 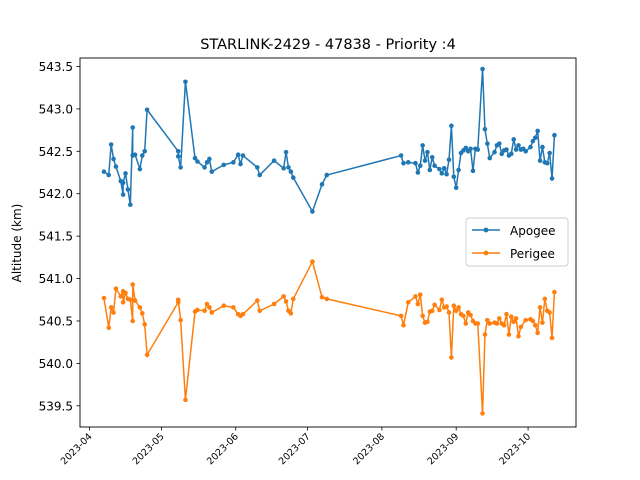 I want to click on y-tick-label-7: 543.0, so click(x=56, y=109).